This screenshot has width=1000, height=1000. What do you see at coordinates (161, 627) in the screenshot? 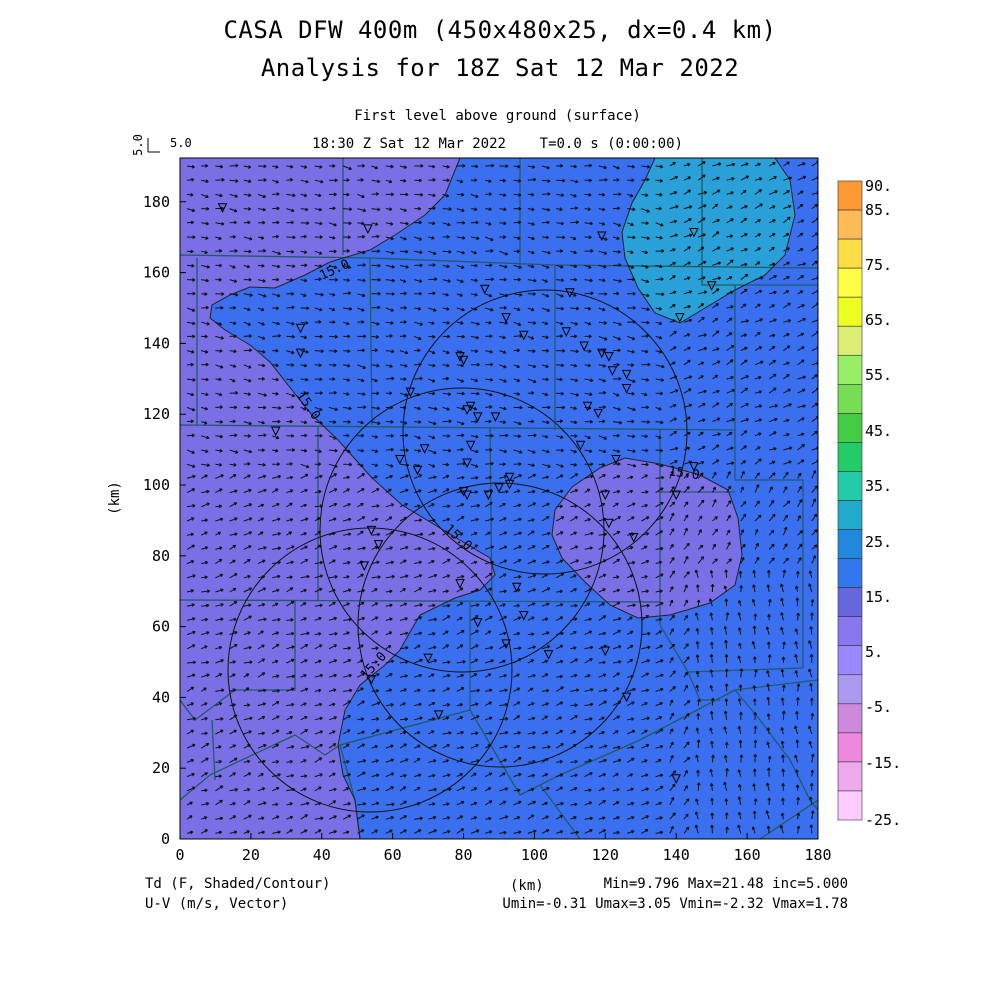
I see `y-tick-label: 60` at bounding box center [161, 627].